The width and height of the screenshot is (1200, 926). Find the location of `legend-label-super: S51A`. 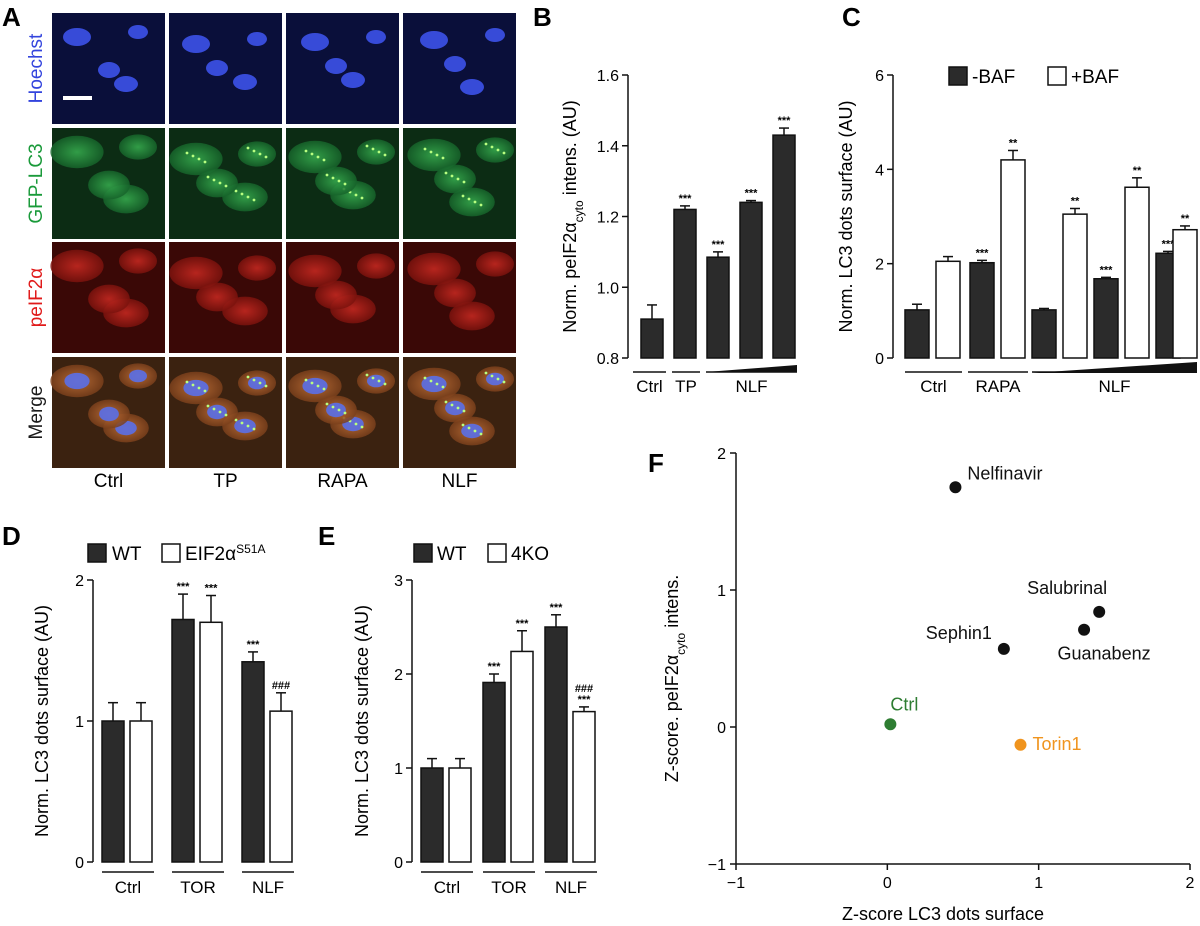

legend-label-super: S51A is located at coordinates (250, 549).